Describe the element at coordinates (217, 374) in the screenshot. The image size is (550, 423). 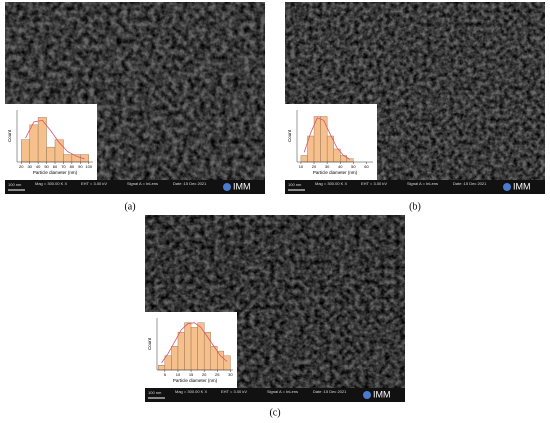
I see `x-tick-label: 25` at that location.